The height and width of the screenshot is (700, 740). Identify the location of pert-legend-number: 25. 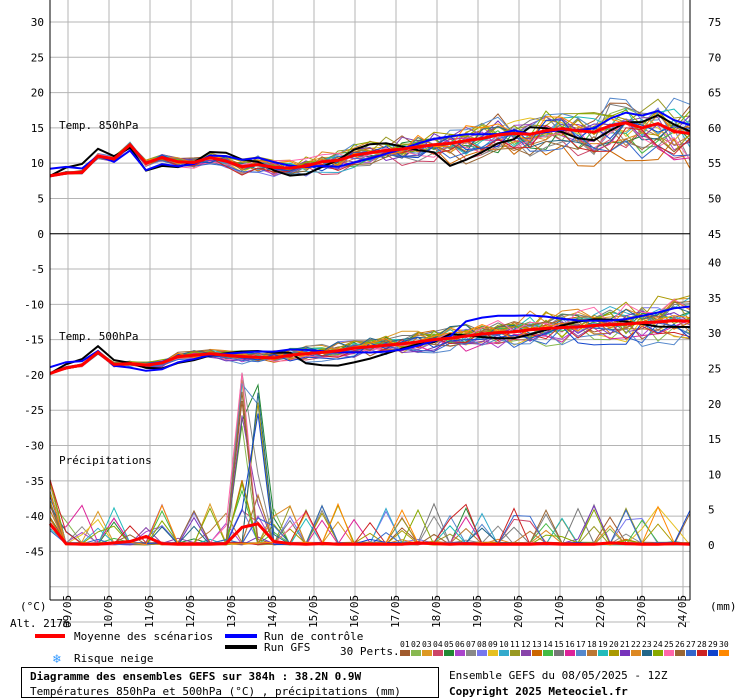
(669, 644).